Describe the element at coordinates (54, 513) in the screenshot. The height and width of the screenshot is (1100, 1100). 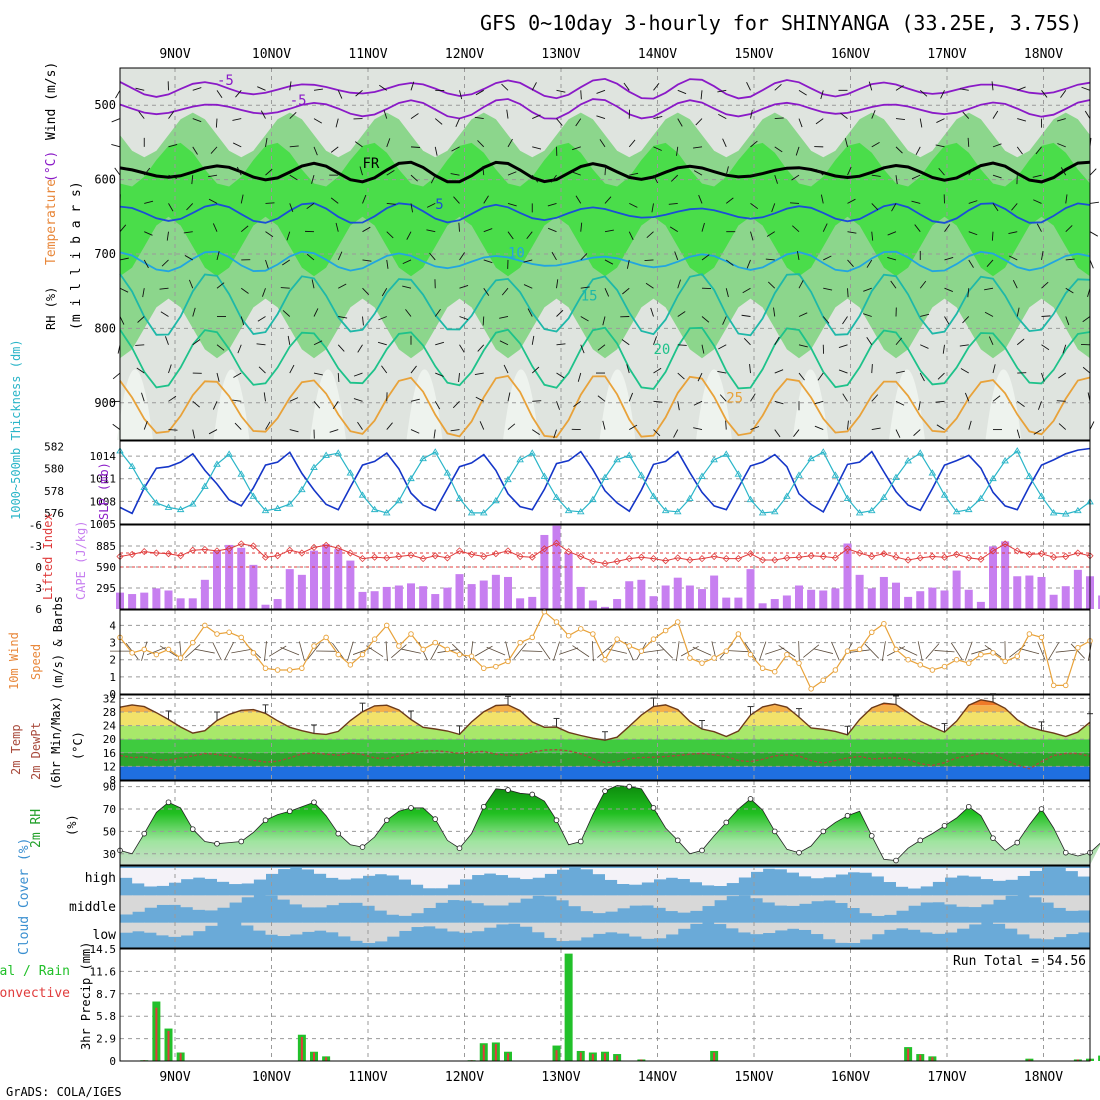
I see `thickness-tick: 576` at that location.